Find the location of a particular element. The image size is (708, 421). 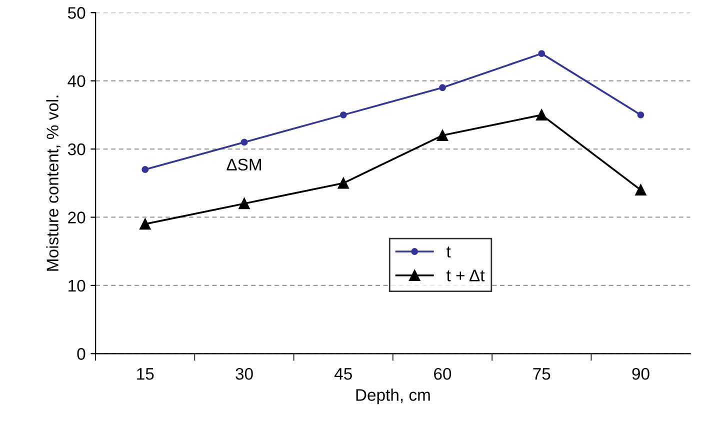

x-tick-label: 45 is located at coordinates (343, 374).